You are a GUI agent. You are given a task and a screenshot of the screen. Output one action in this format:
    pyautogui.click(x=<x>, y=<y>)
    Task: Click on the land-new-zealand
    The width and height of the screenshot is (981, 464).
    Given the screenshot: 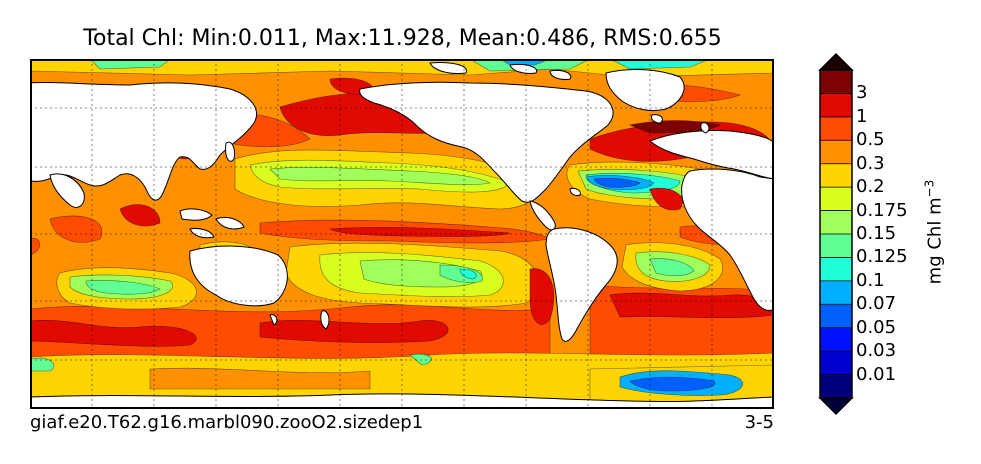 What is the action you would take?
    pyautogui.click(x=325, y=320)
    